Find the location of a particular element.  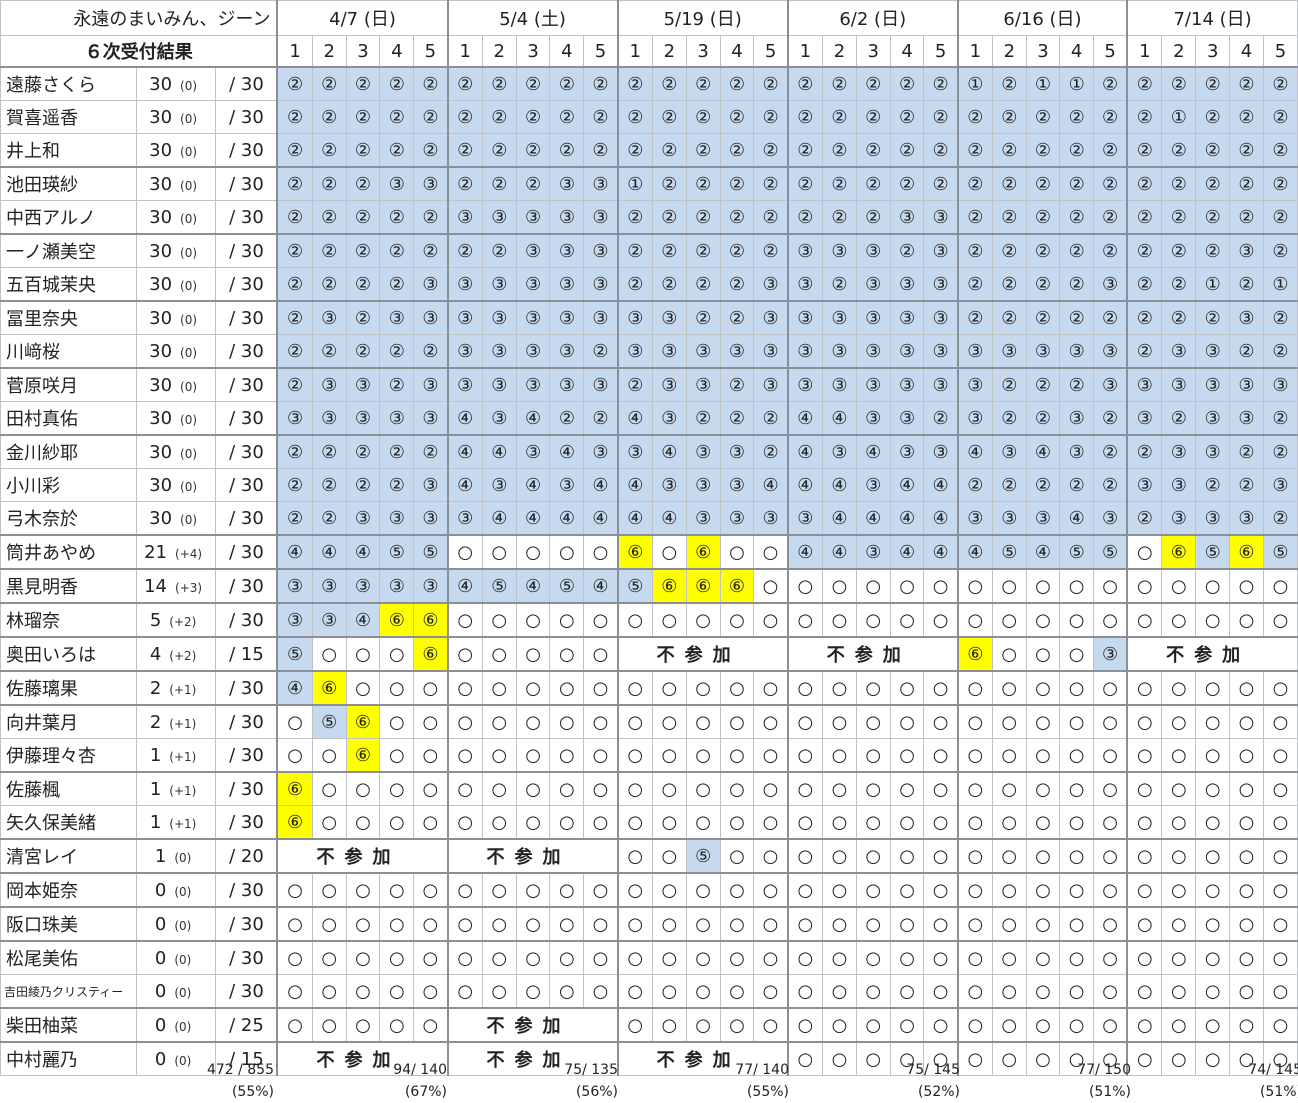

won-count: 1 (+1) is located at coordinates (176, 788).